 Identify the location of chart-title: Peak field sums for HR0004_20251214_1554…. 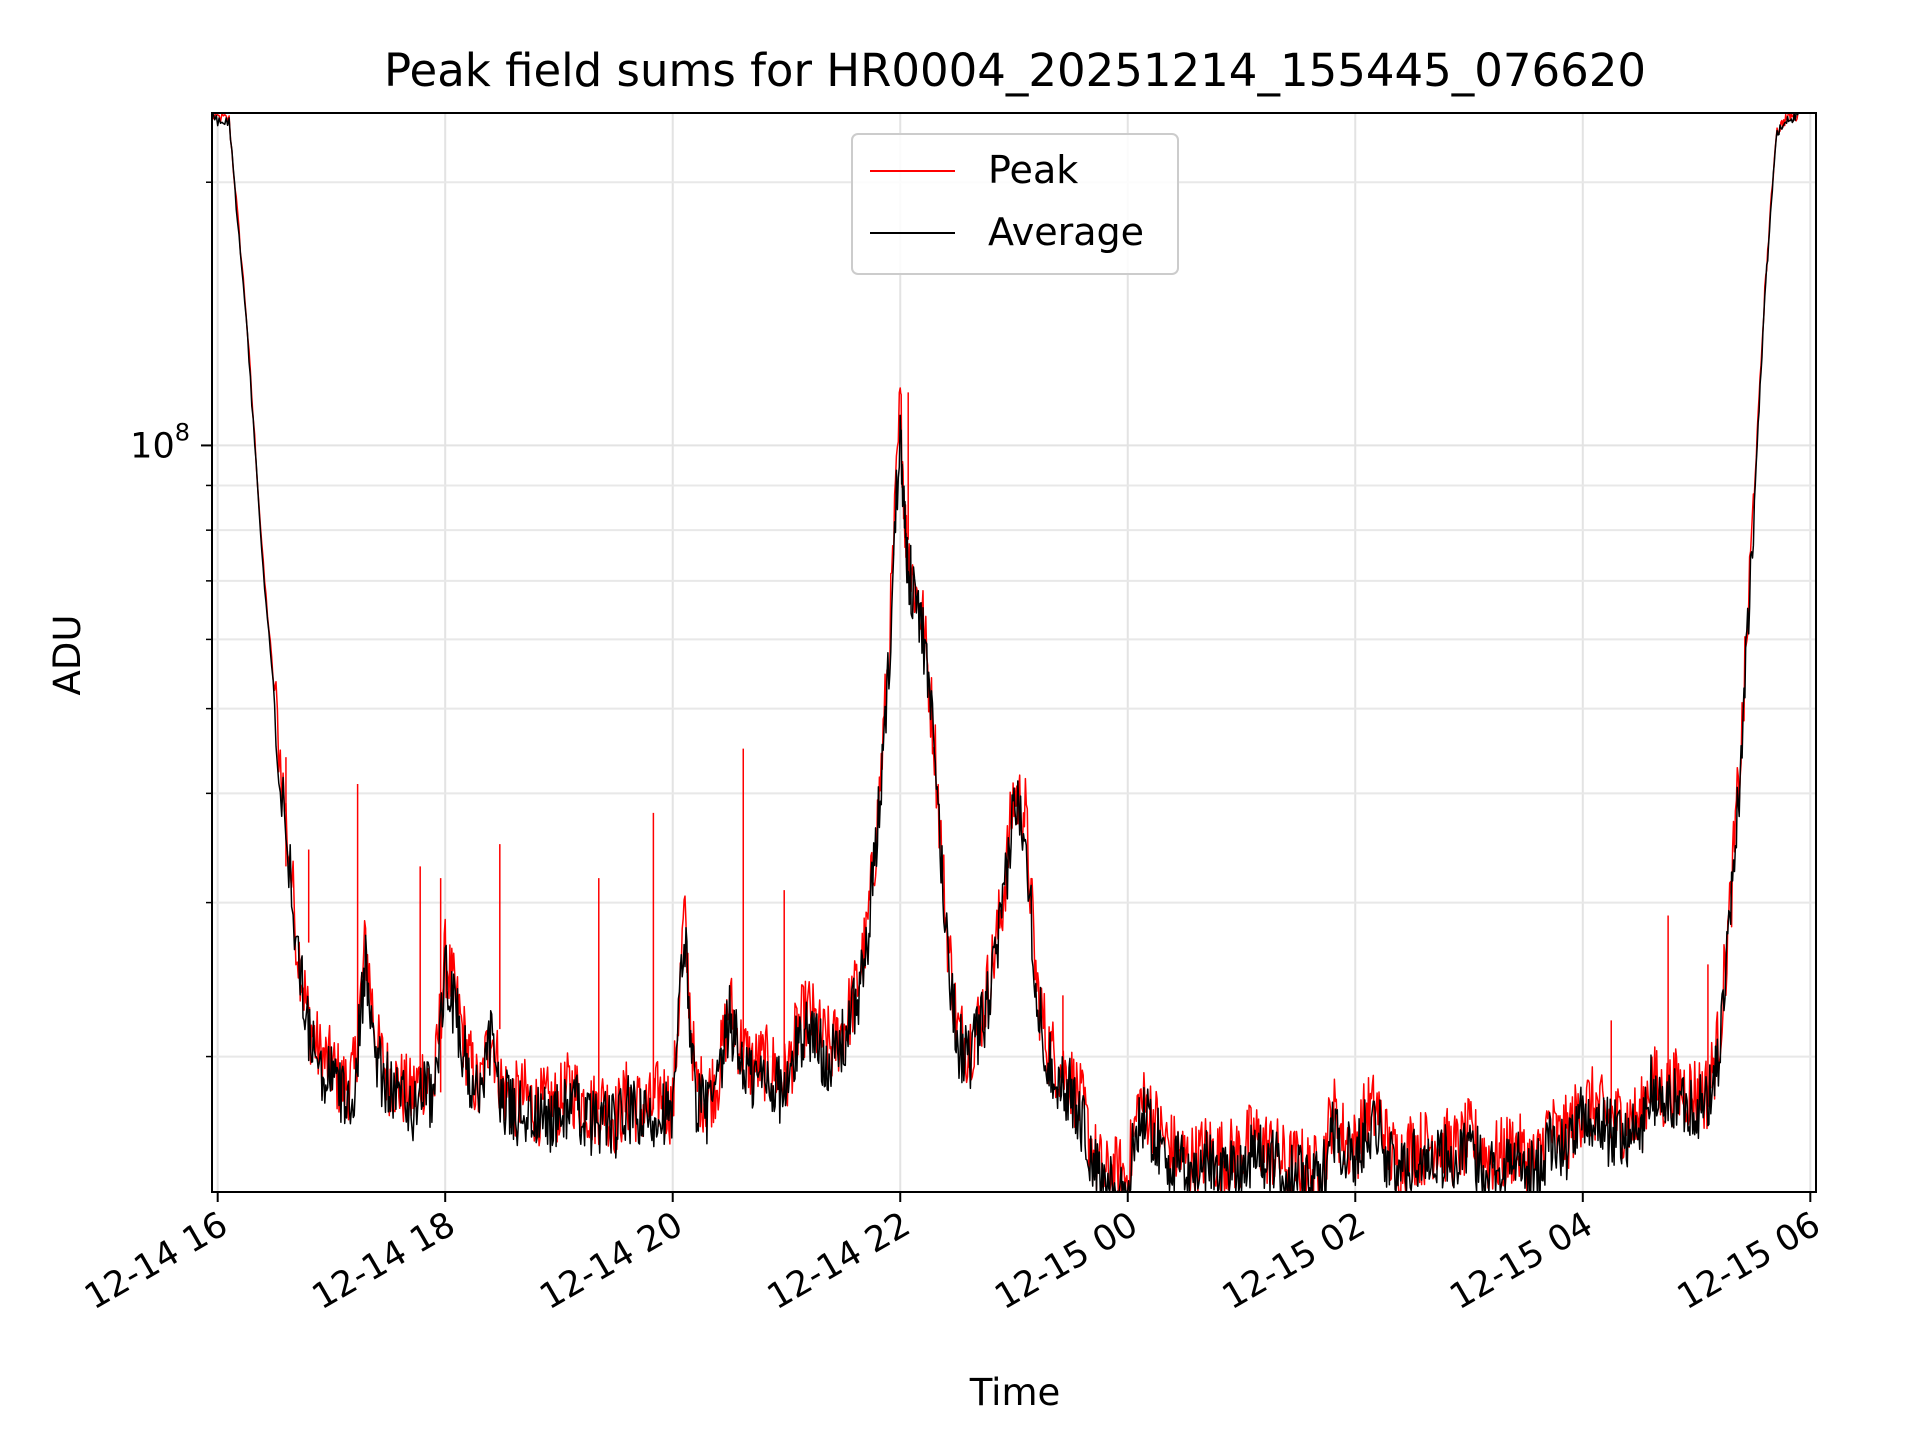
(1015, 70).